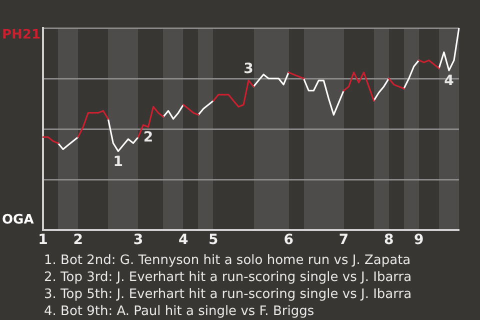 Image resolution: width=480 pixels, height=320 pixels. Describe the element at coordinates (18, 220) in the screenshot. I see `text: OGA` at that location.